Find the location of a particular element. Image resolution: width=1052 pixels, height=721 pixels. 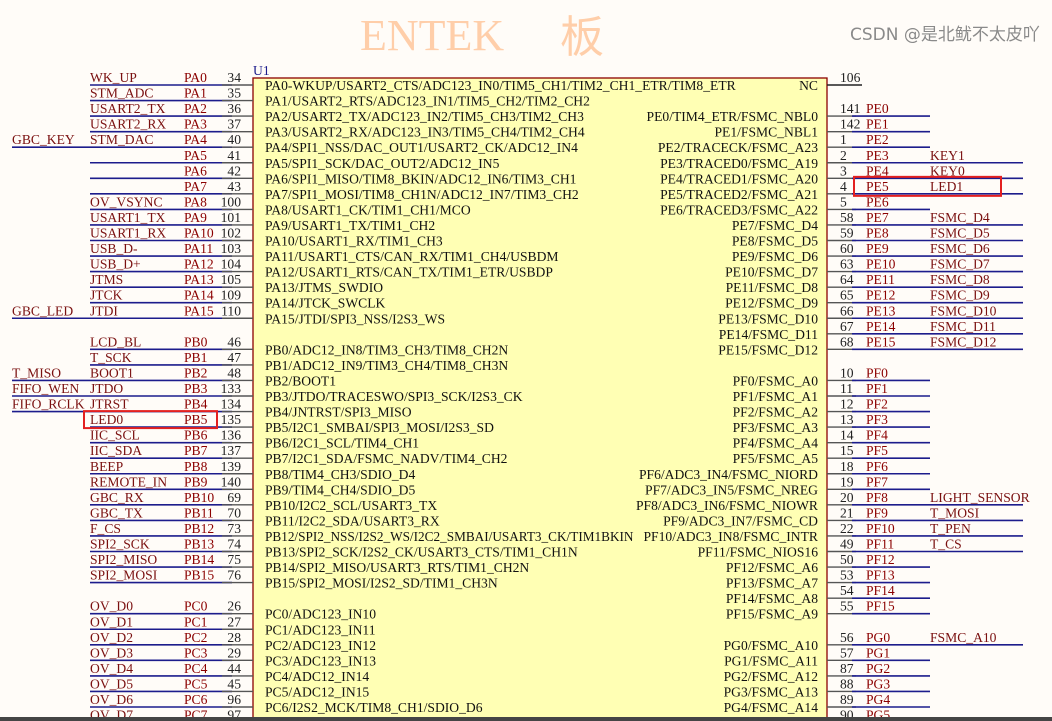

pin-function: PC3/ADC123_IN13 is located at coordinates (320, 660).